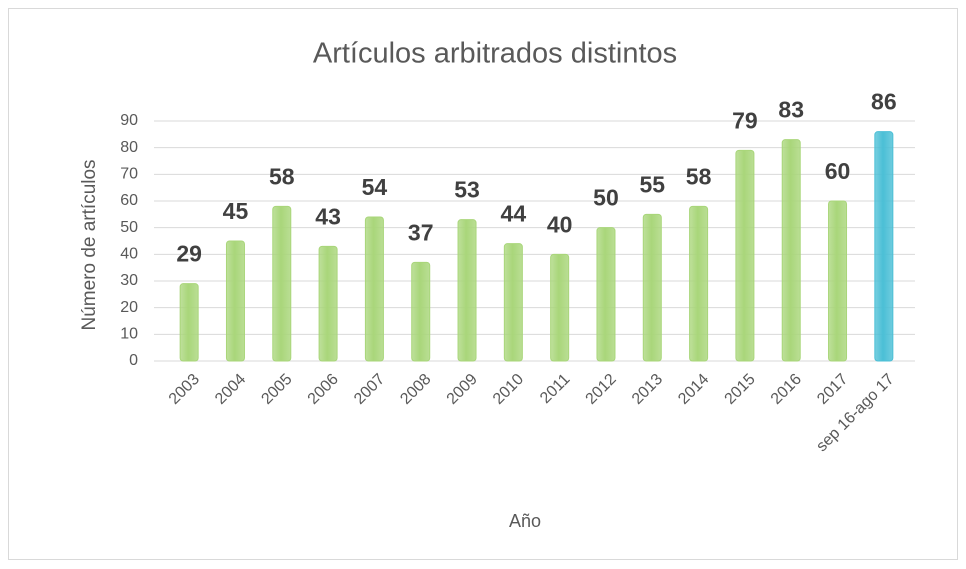 Image resolution: width=966 pixels, height=569 pixels. I want to click on data-label: 83, so click(791, 110).